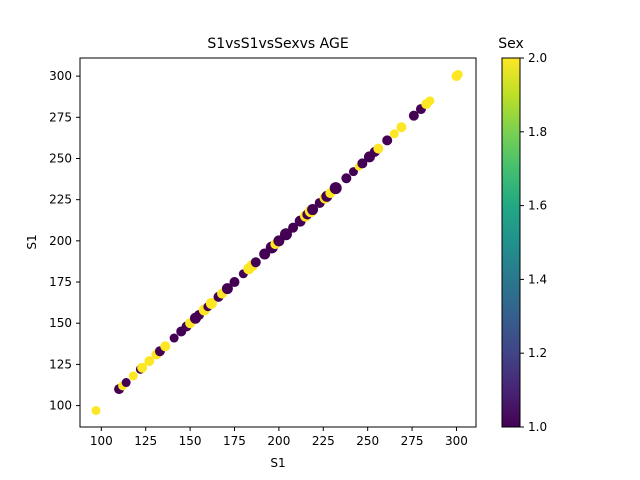  Describe the element at coordinates (60, 117) in the screenshot. I see `y-tick-label: 275` at that location.